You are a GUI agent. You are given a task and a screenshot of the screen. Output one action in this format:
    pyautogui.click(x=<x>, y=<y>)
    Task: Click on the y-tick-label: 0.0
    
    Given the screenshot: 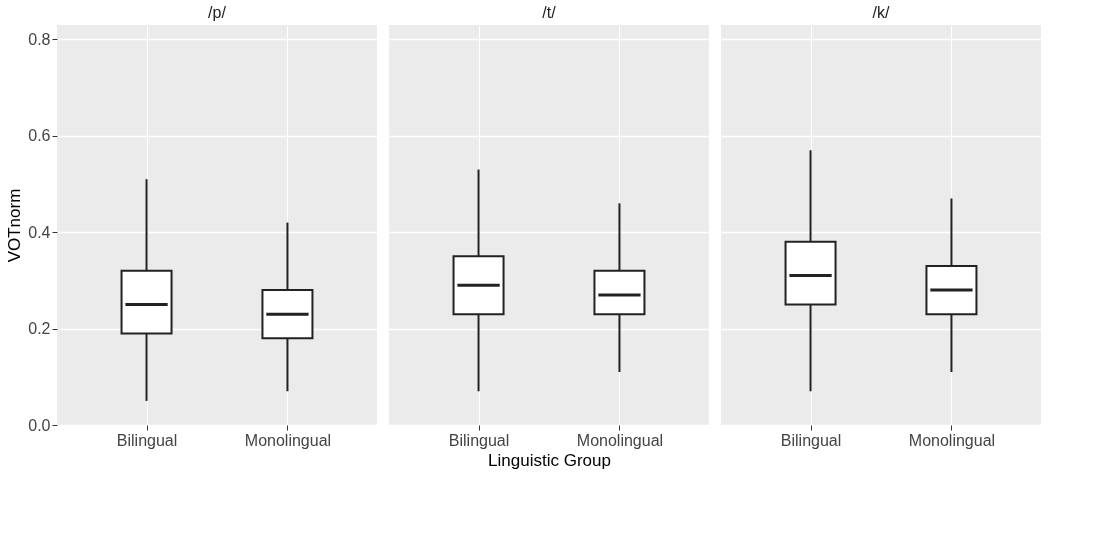 What is the action you would take?
    pyautogui.click(x=39, y=425)
    